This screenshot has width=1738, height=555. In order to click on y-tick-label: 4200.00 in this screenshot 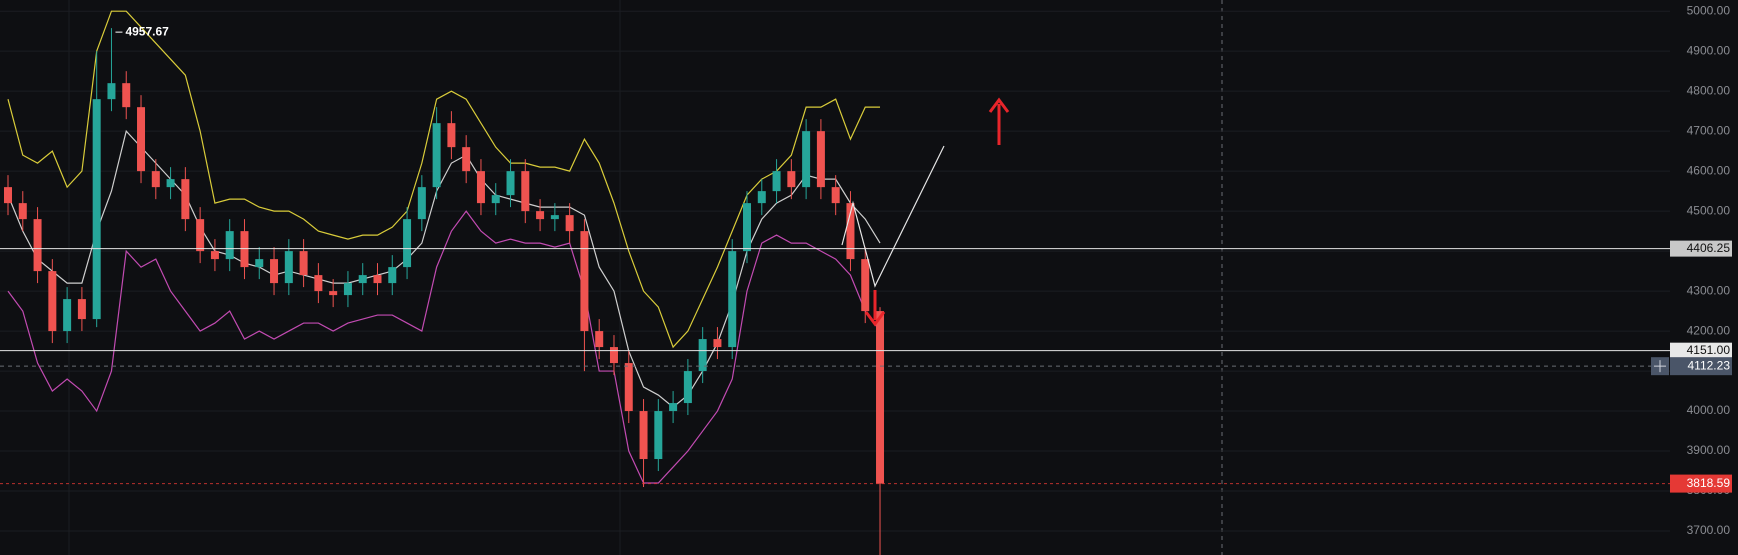, I will do `click(1709, 330)`.